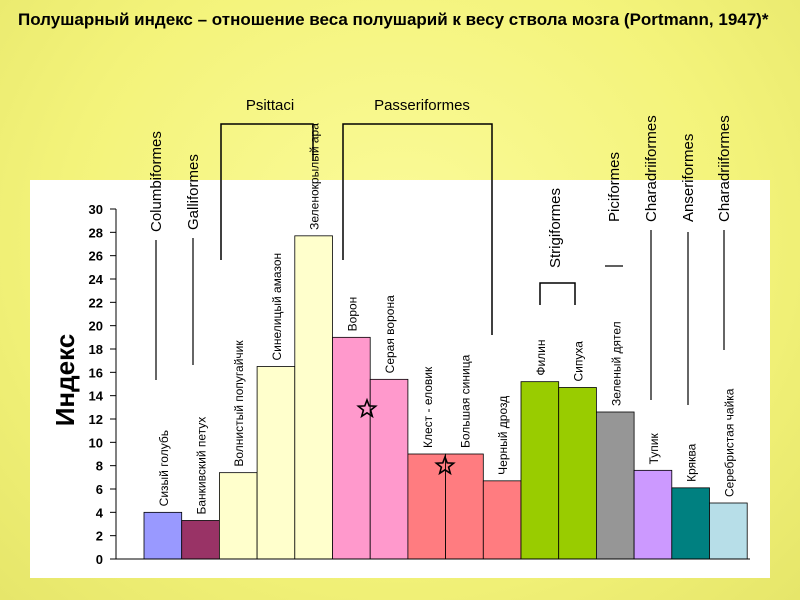 This screenshot has width=800, height=600. Describe the element at coordinates (96, 419) in the screenshot. I see `y-tick-label: 12` at that location.